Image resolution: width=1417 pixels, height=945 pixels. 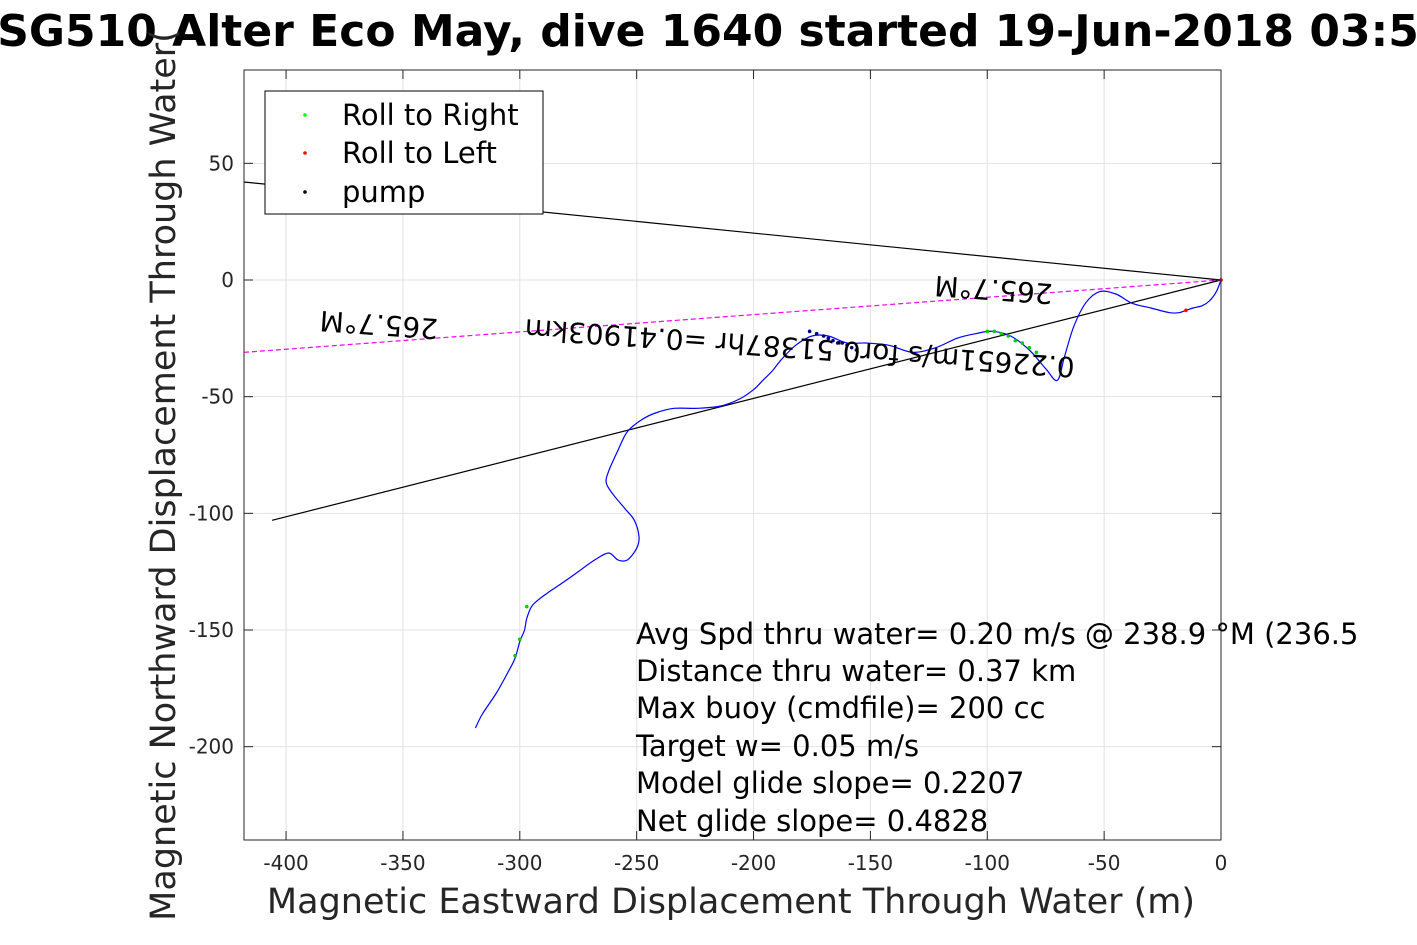 What do you see at coordinates (305, 115) in the screenshot?
I see `legend-marker-roll-right` at bounding box center [305, 115].